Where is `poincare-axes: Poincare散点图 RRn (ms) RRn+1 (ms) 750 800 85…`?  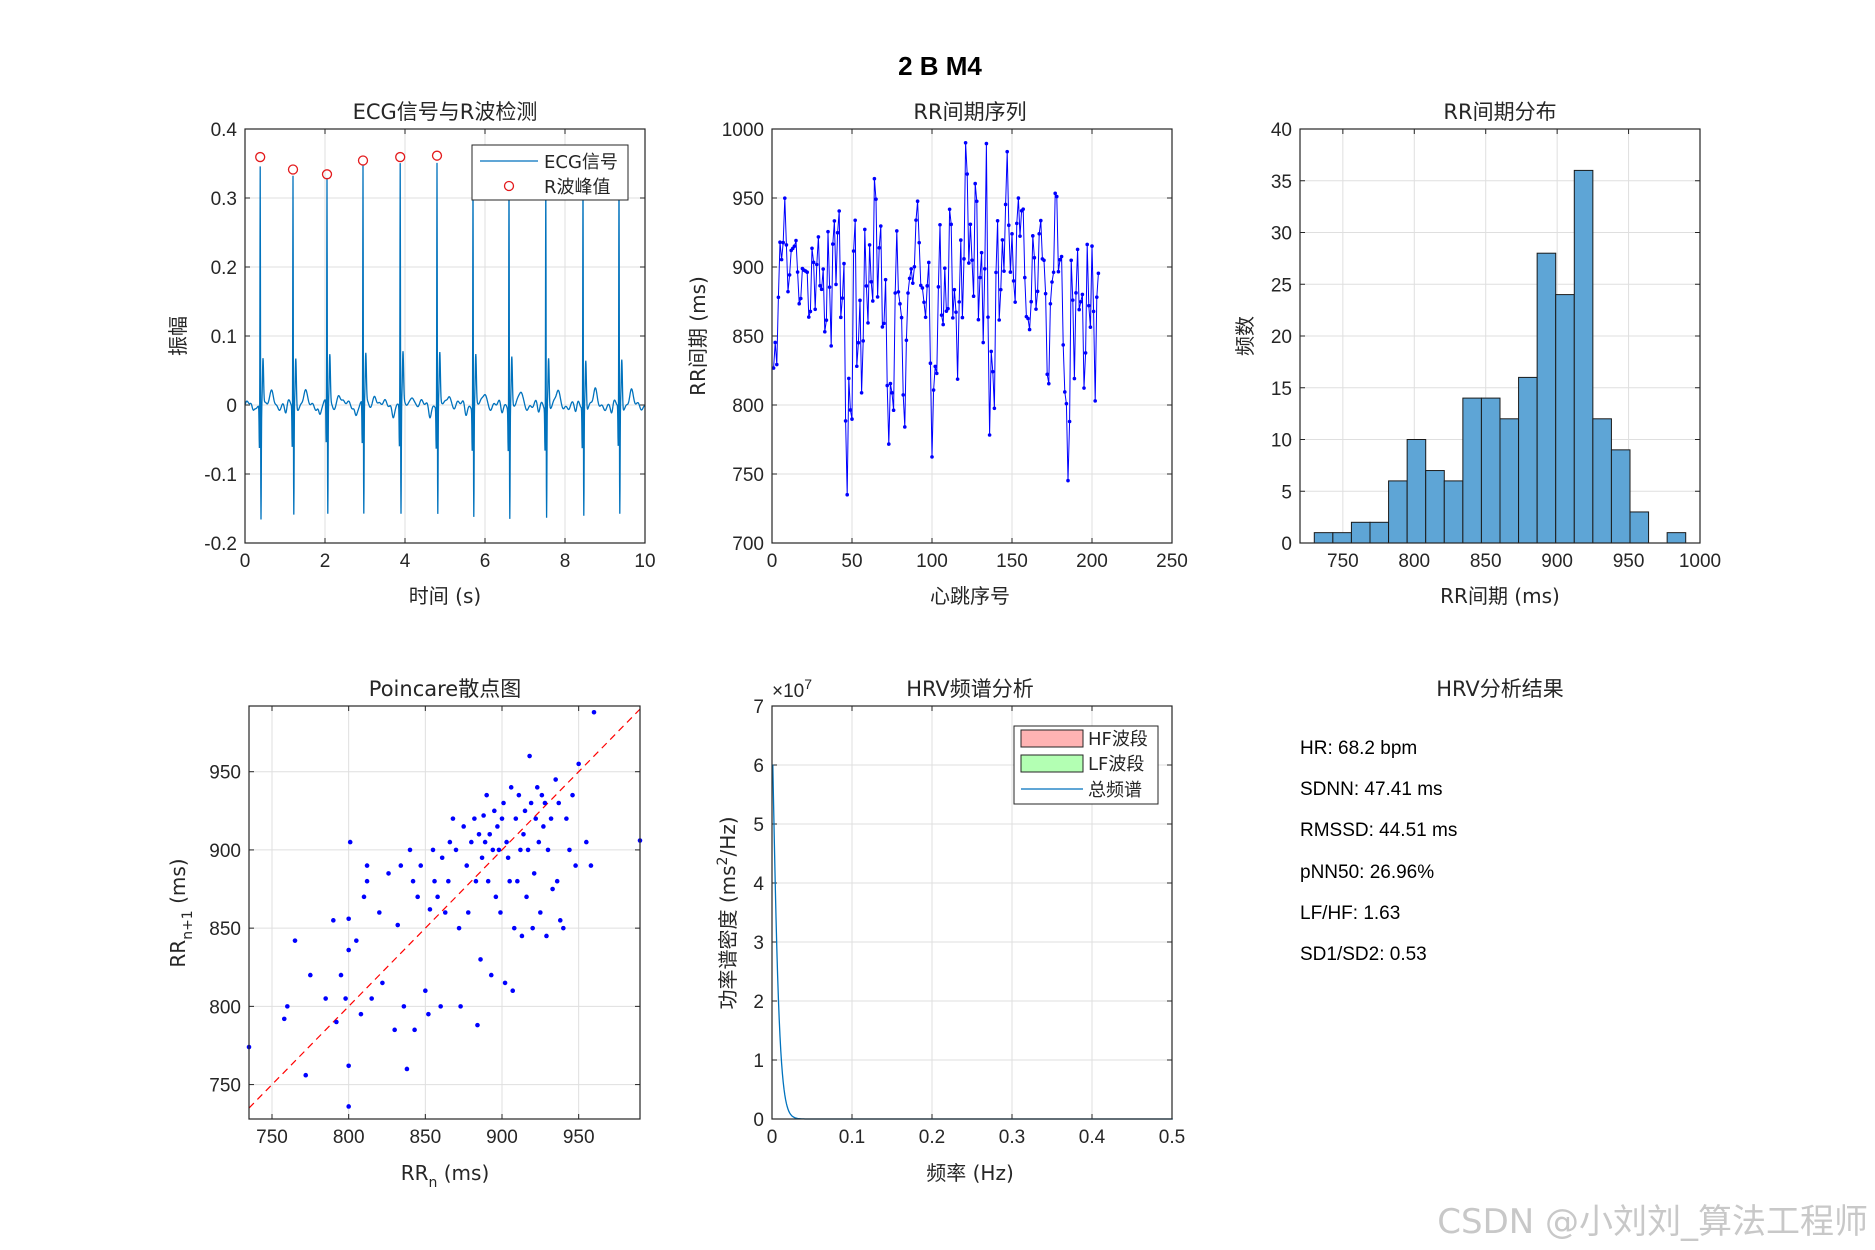
poincare-axes: Poincare散点图 RRn (ms) RRn+1 (ms) 750 800 85… is located at coordinates (404, 934).